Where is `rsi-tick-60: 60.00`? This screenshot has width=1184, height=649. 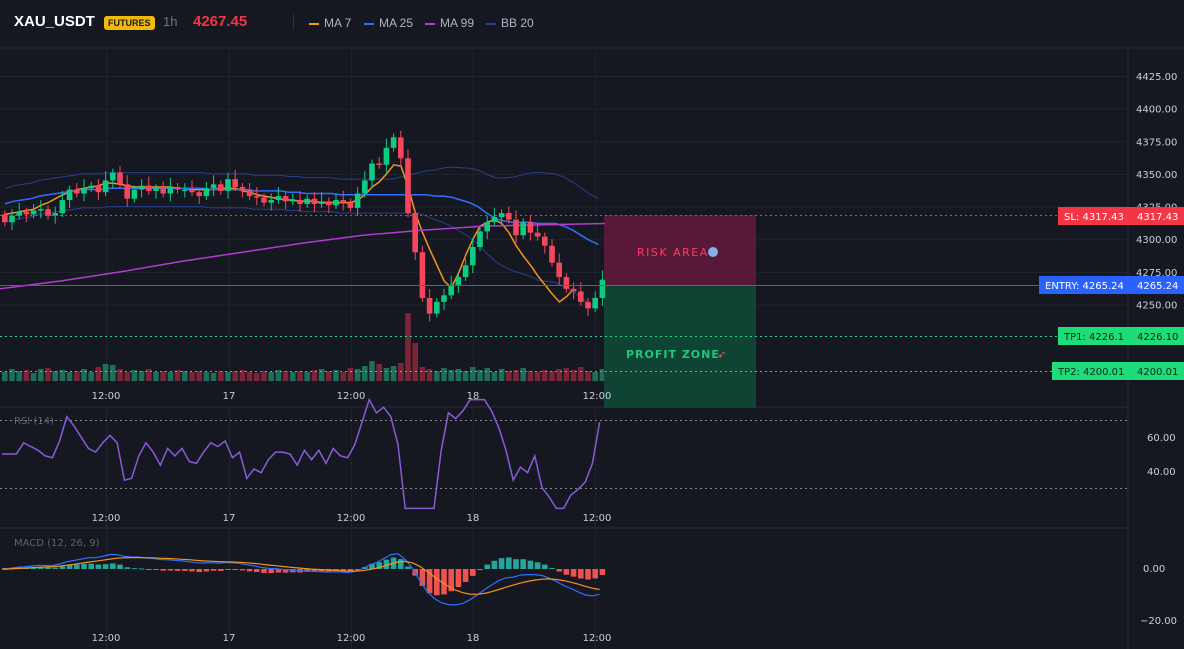 rsi-tick-60: 60.00 is located at coordinates (1161, 438).